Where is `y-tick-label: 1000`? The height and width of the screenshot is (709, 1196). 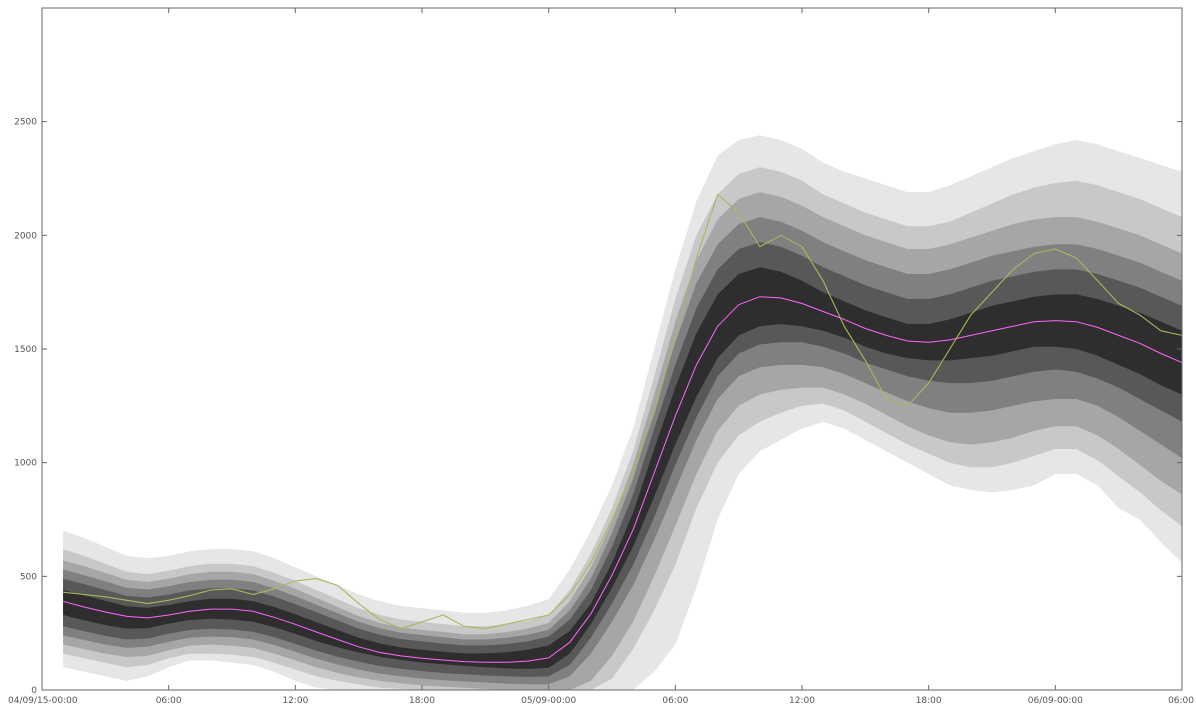 y-tick-label: 1000 is located at coordinates (25, 464).